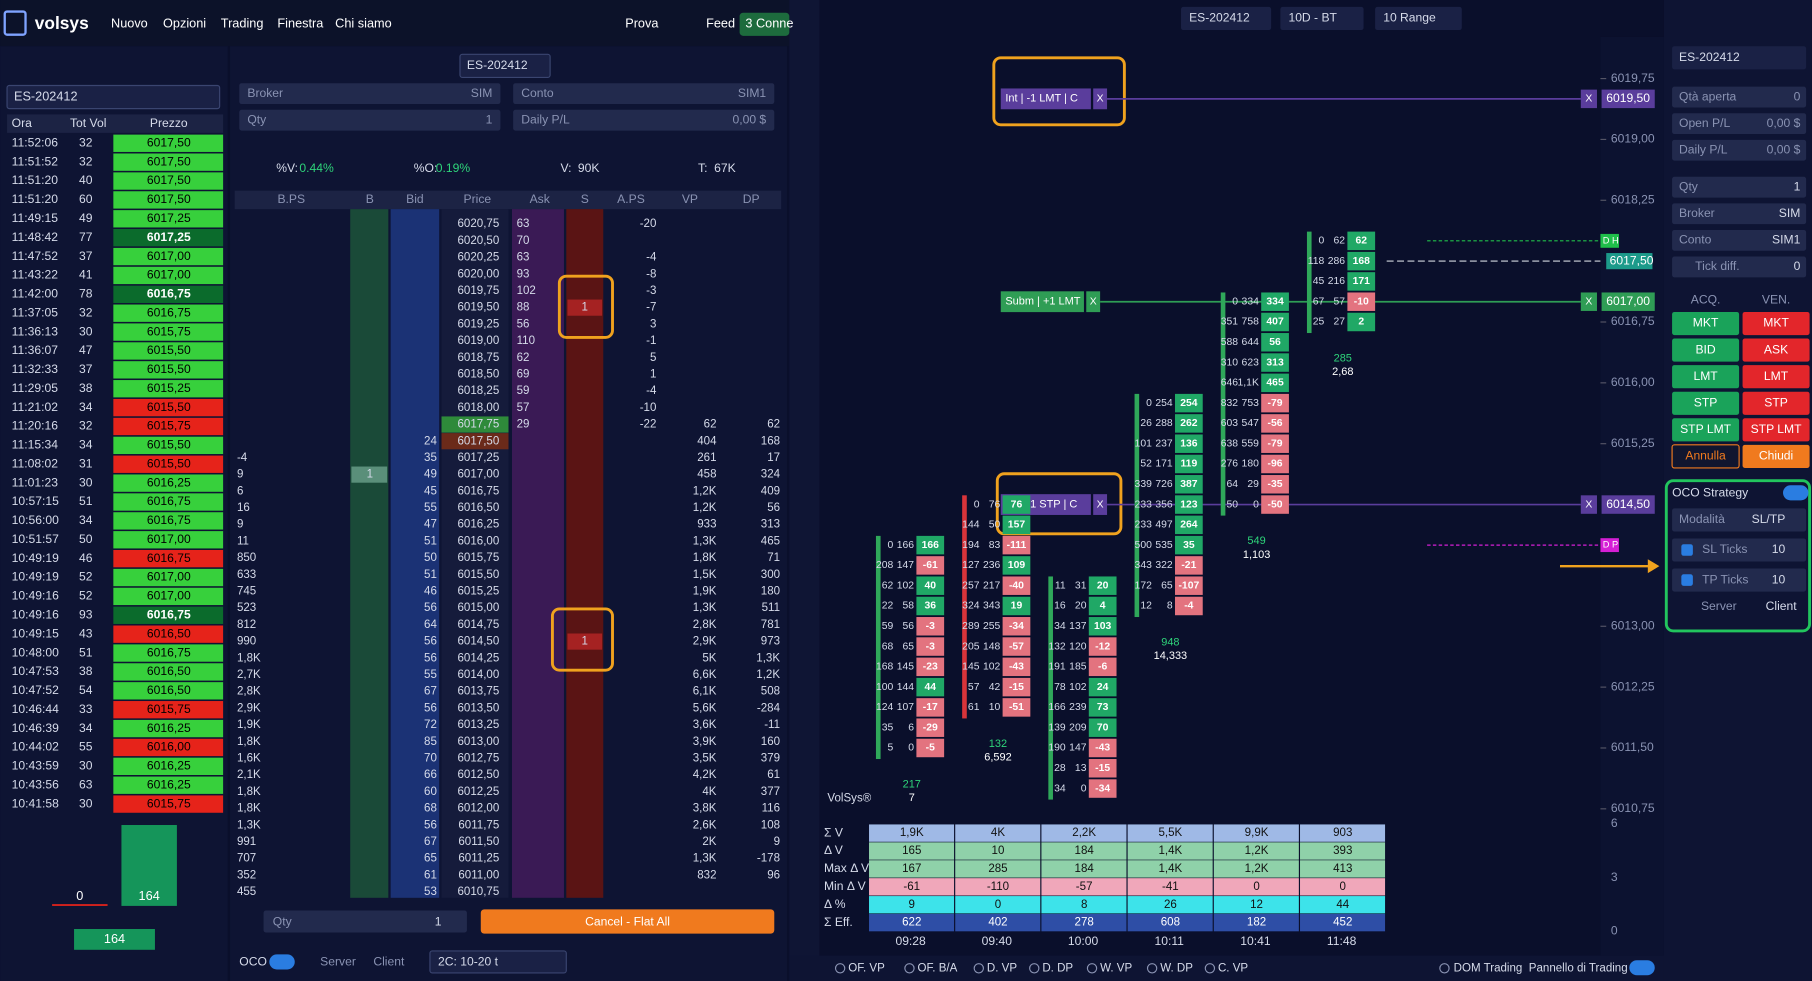  I want to click on menu-item: Opzioni, so click(184, 23).